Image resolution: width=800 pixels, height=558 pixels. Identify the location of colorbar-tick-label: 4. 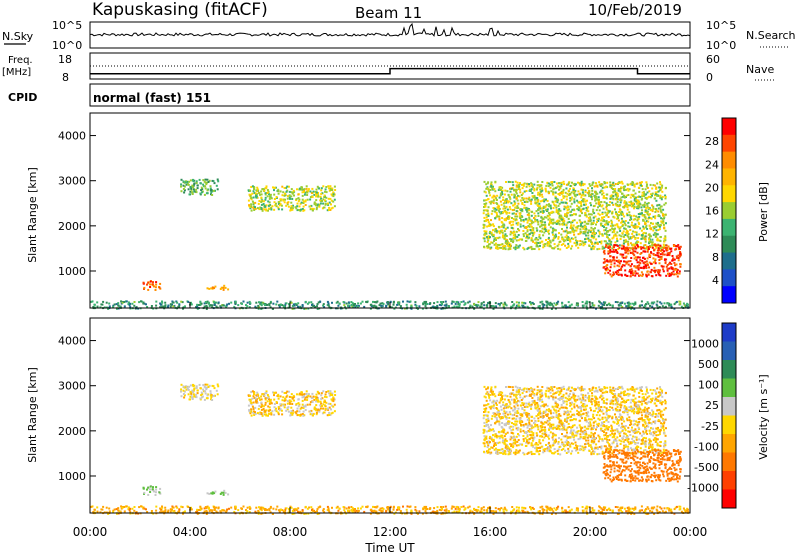
(715, 280).